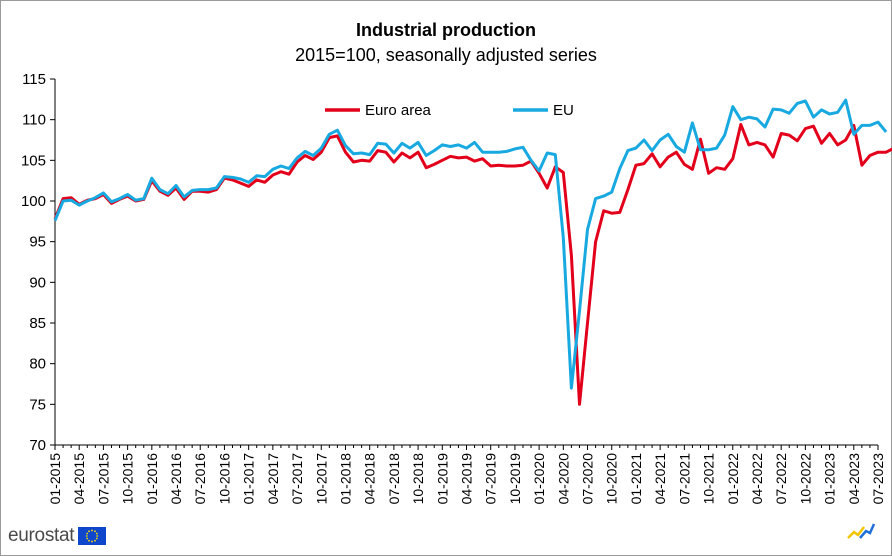  Describe the element at coordinates (128, 479) in the screenshot. I see `x-tick-label: 10-2015` at that location.